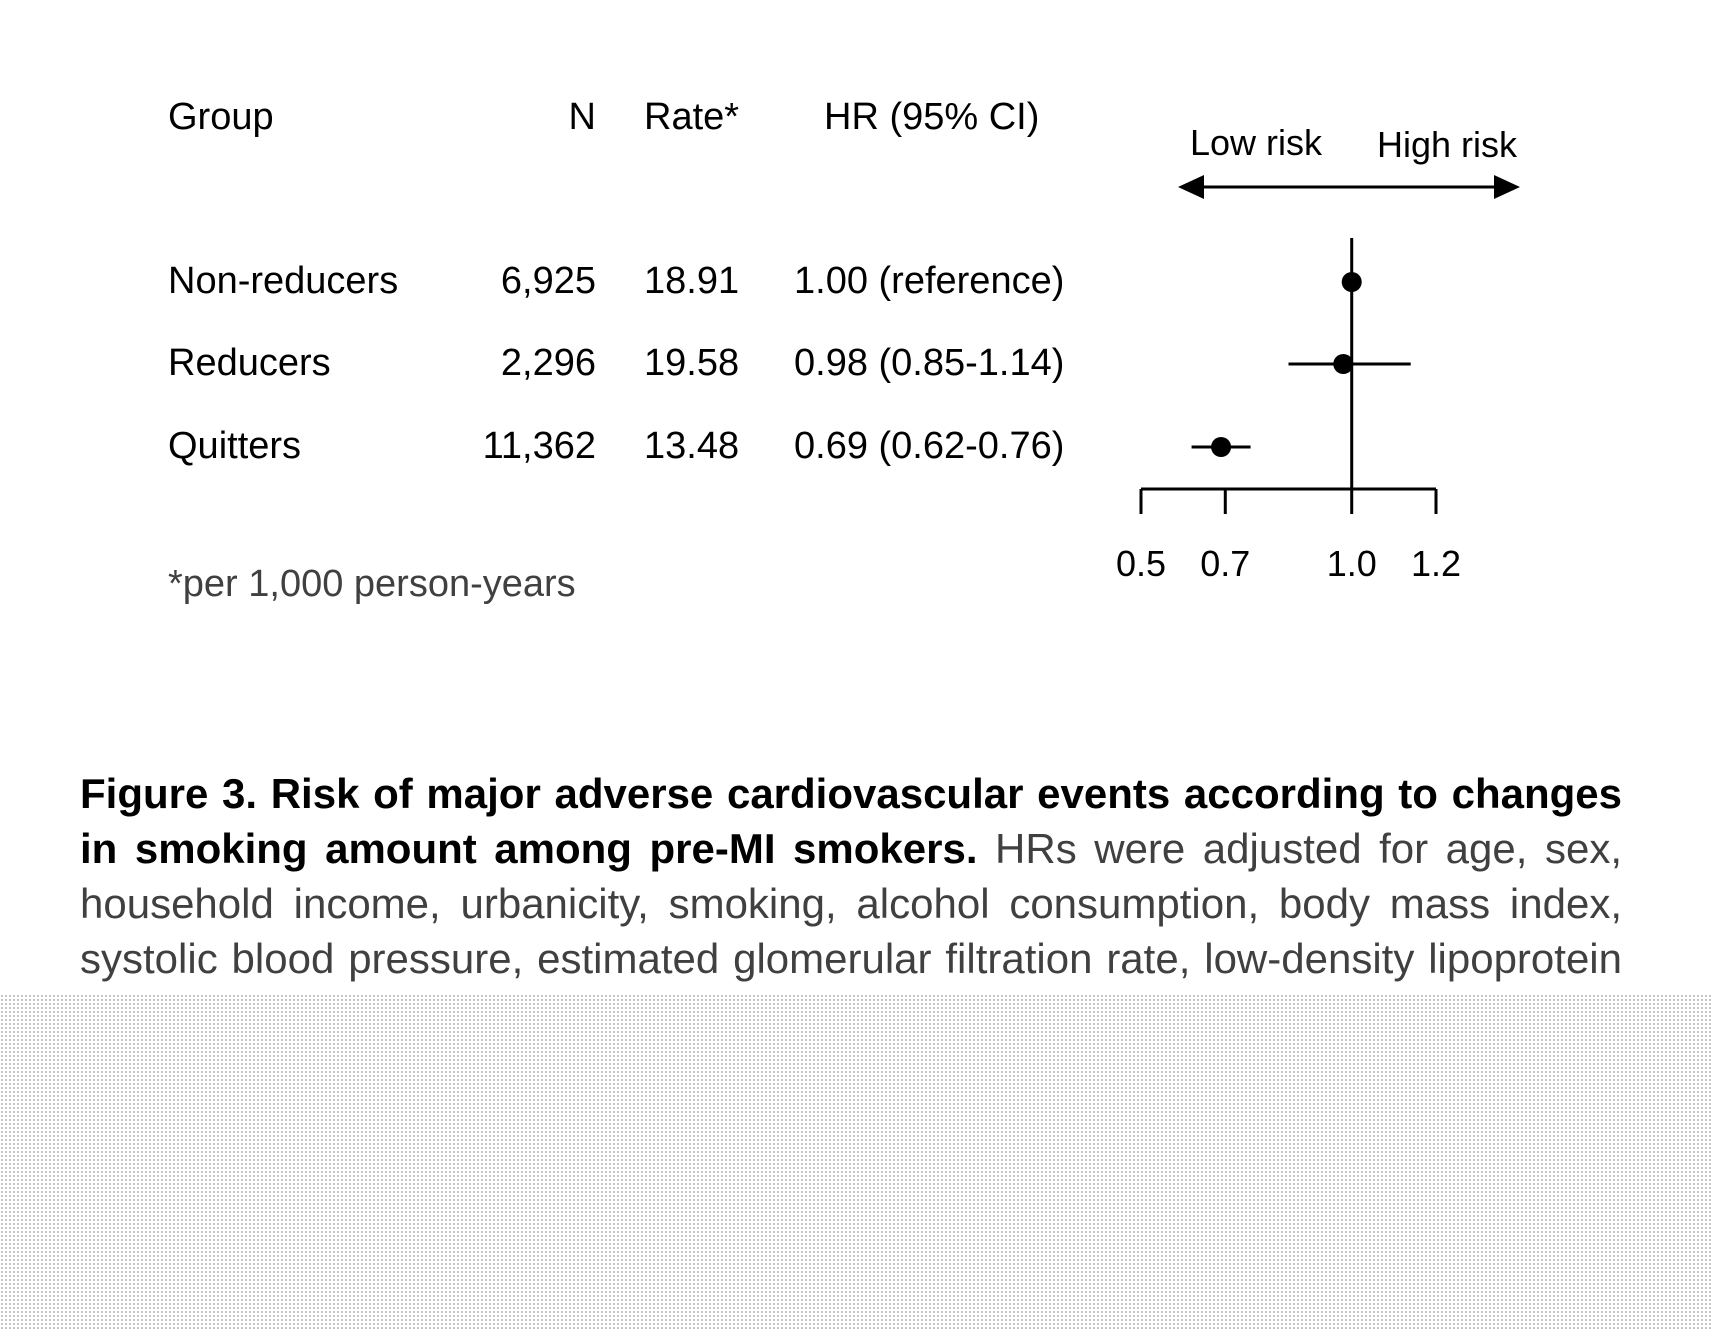 The height and width of the screenshot is (1329, 1712). I want to click on x-axis-tick-label: 0.7, so click(1225, 563).